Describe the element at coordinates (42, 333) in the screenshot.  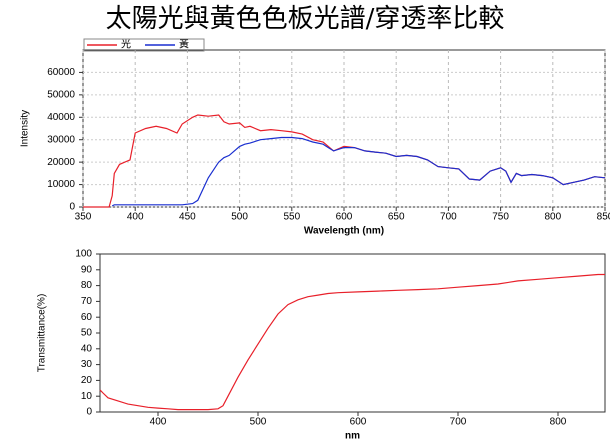
I see `y-axis-label: Transmittance(%)` at that location.